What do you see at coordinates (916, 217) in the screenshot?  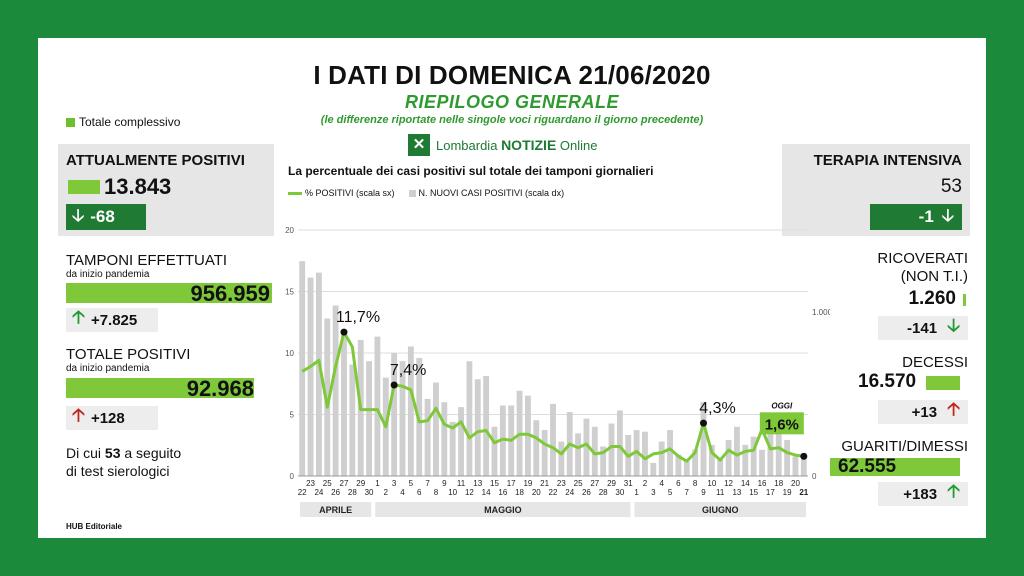 I see `terapia-delta: -1 🡣` at bounding box center [916, 217].